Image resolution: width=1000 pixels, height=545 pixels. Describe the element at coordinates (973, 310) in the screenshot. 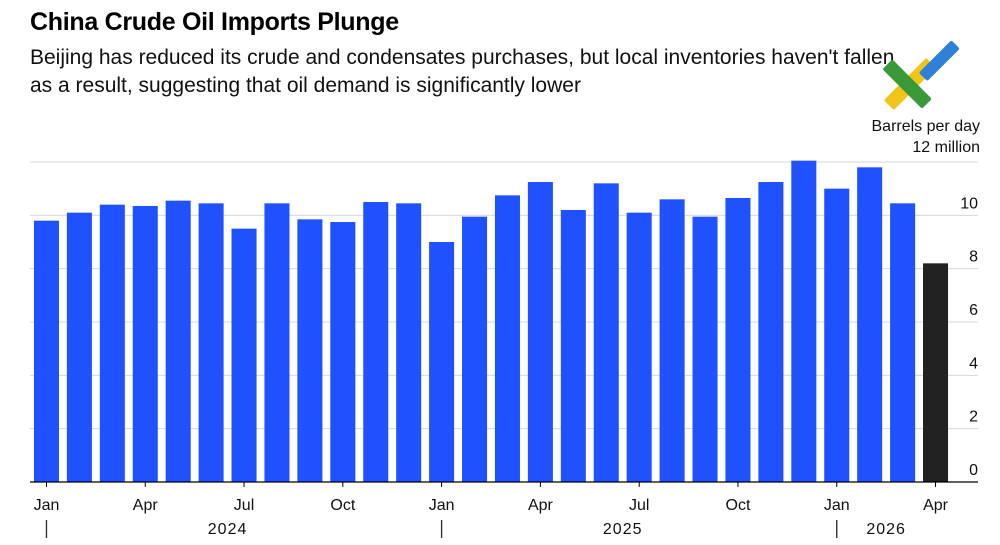

I see `y-tick-label: 6` at that location.